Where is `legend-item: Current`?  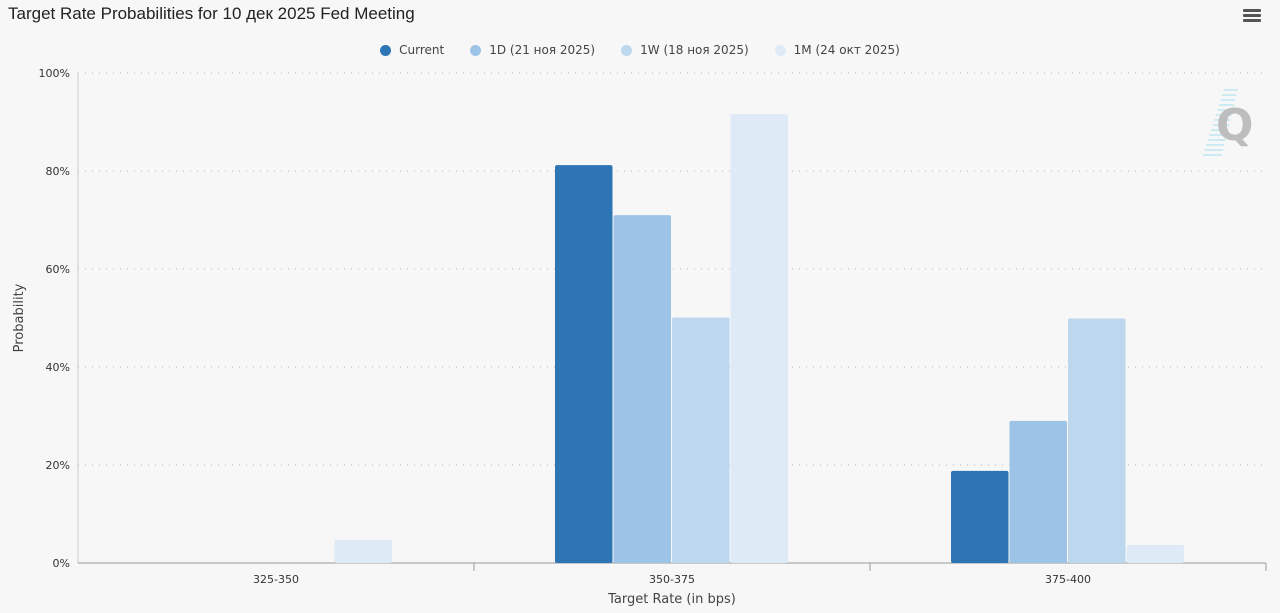 legend-item: Current is located at coordinates (412, 50).